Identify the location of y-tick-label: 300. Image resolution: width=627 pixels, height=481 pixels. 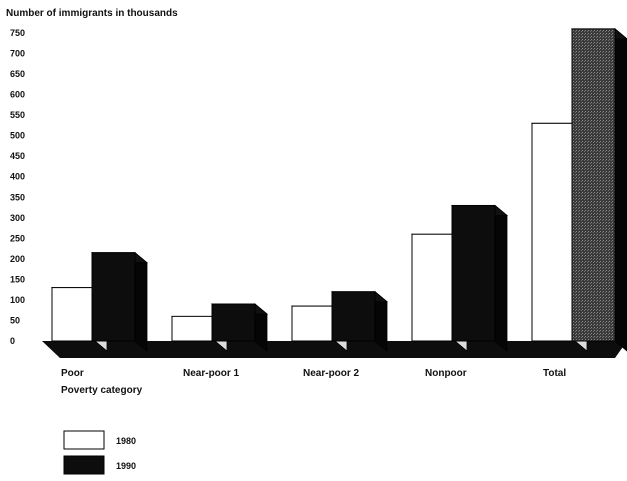
(17, 218).